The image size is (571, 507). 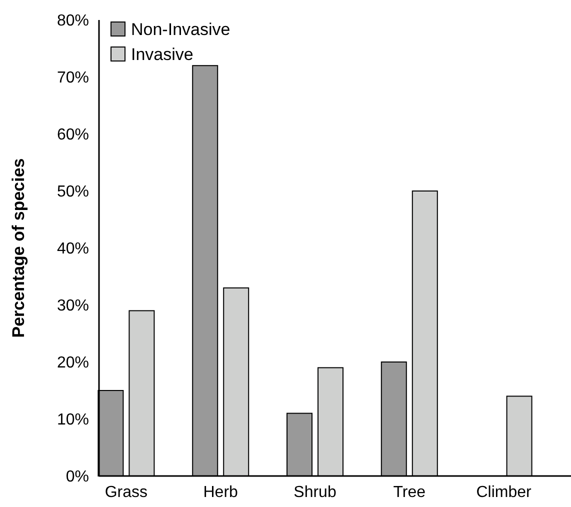 What do you see at coordinates (72, 363) in the screenshot?
I see `y-tick-label: 20%` at bounding box center [72, 363].